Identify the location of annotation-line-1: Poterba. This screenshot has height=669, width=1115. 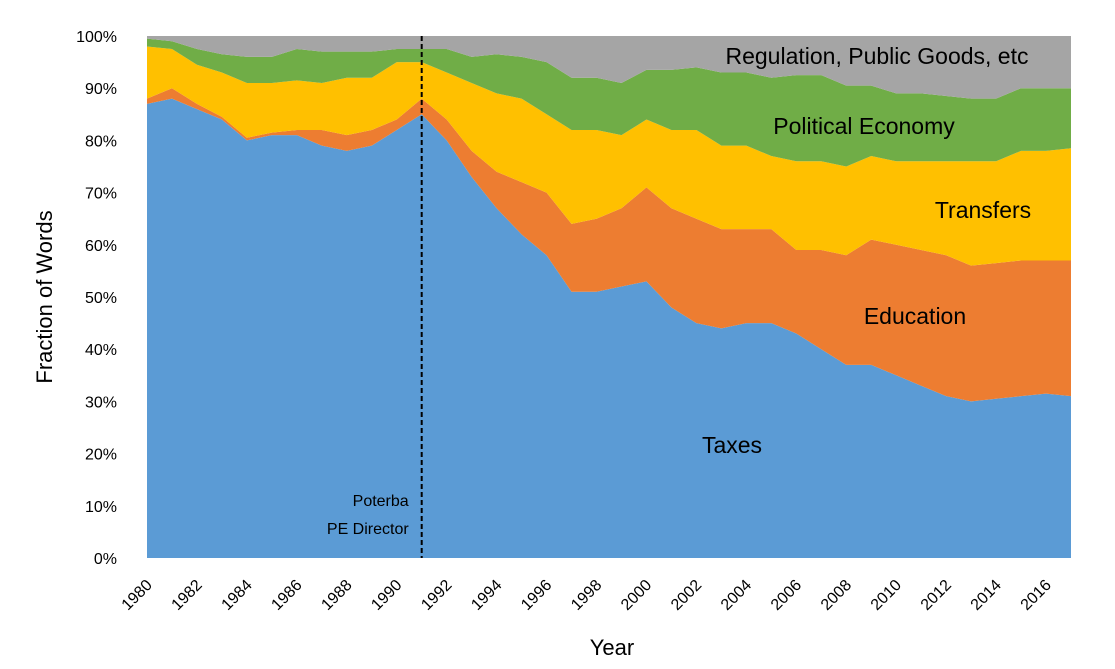
(381, 501).